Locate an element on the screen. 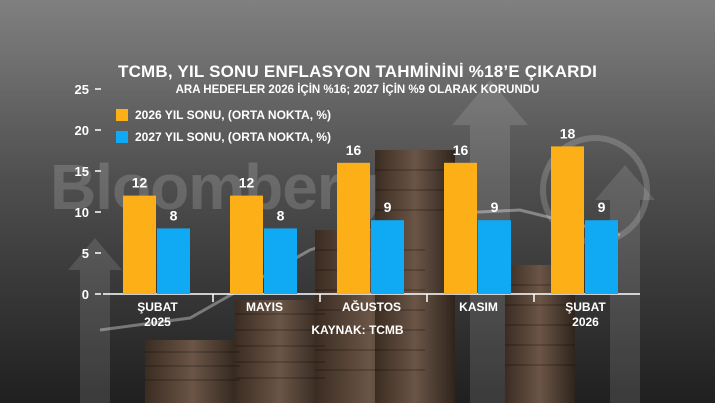 This screenshot has height=403, width=715. y-tick-label: 15 is located at coordinates (82, 171).